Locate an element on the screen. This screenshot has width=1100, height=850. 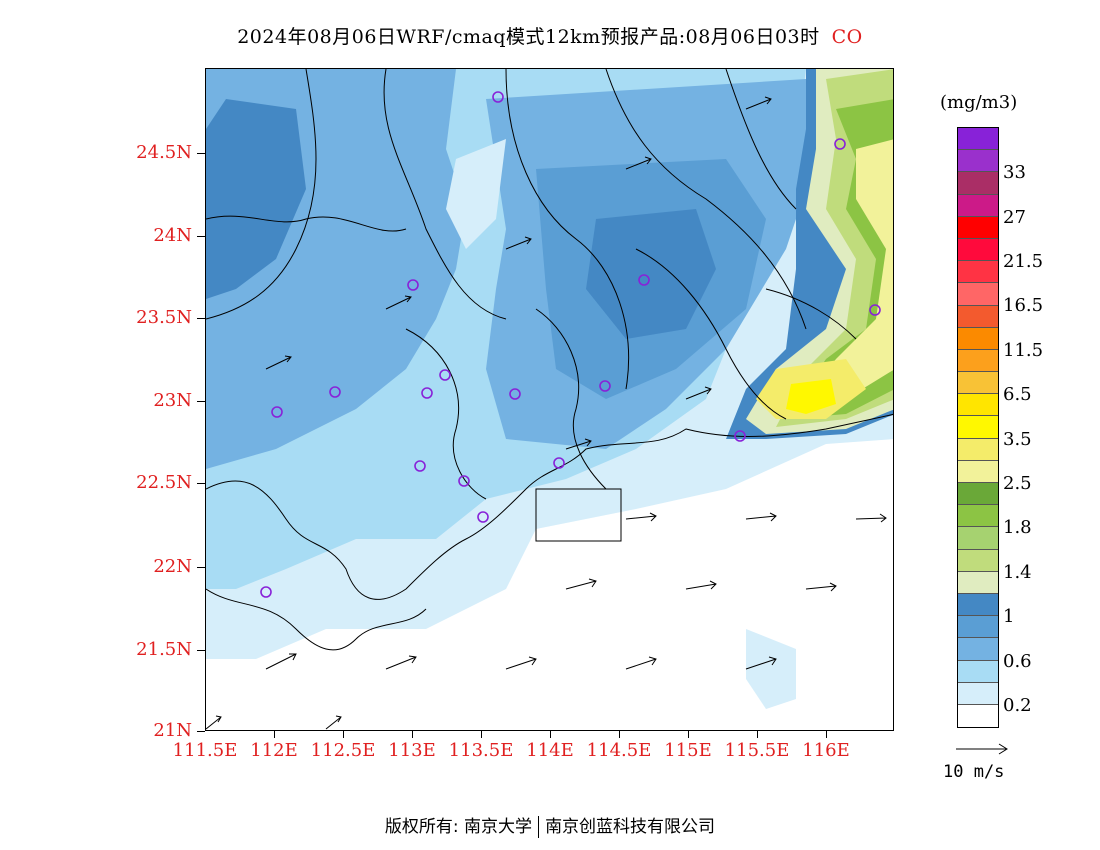
lat-label-24: 24N is located at coordinates (172, 235).